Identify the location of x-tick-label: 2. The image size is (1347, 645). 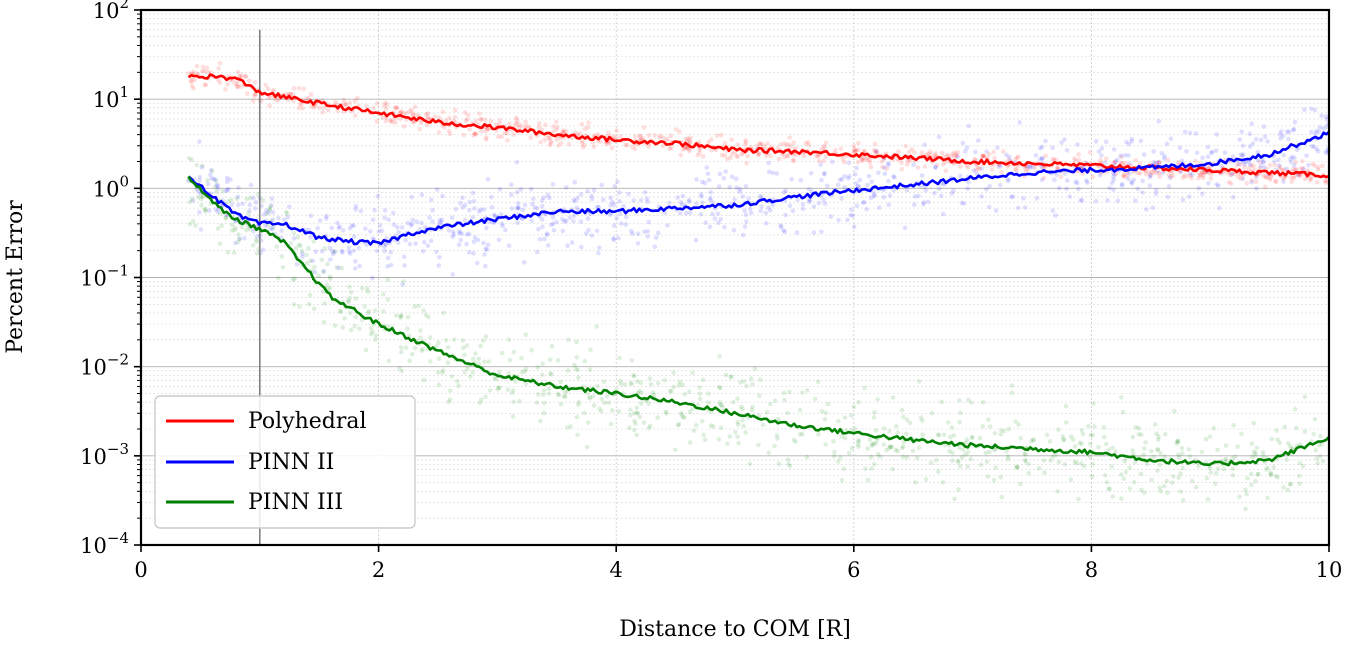
(378, 570).